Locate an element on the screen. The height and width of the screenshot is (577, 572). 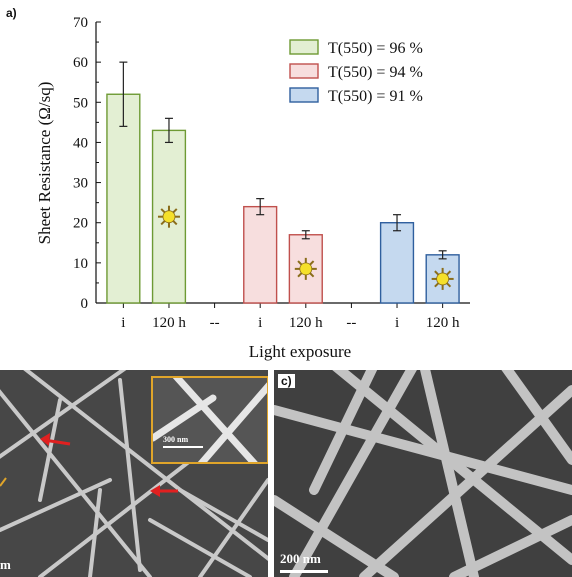
y-tick-label: 0 is located at coordinates (85, 304).